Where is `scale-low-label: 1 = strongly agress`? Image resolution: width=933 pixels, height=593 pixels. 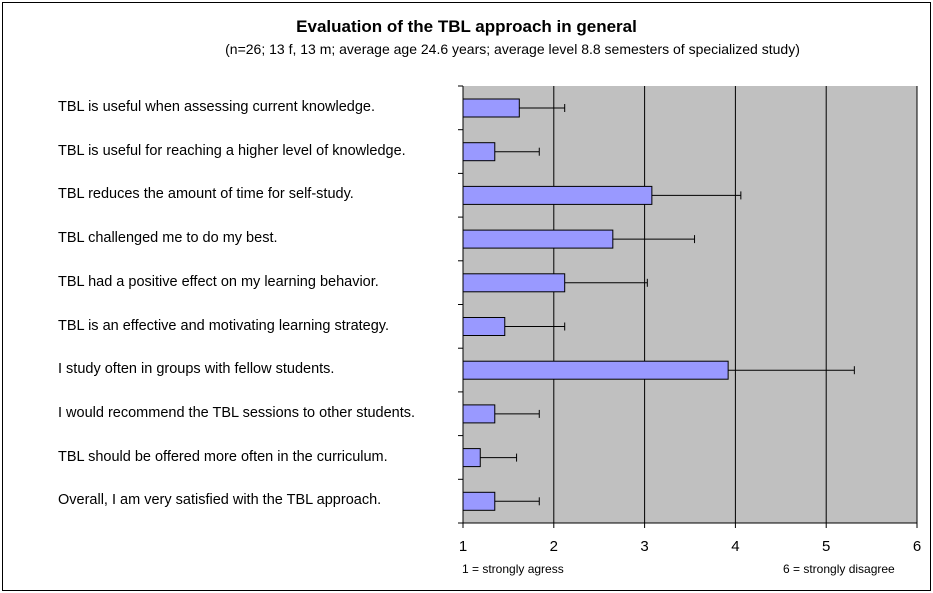 scale-low-label: 1 = strongly agress is located at coordinates (513, 569).